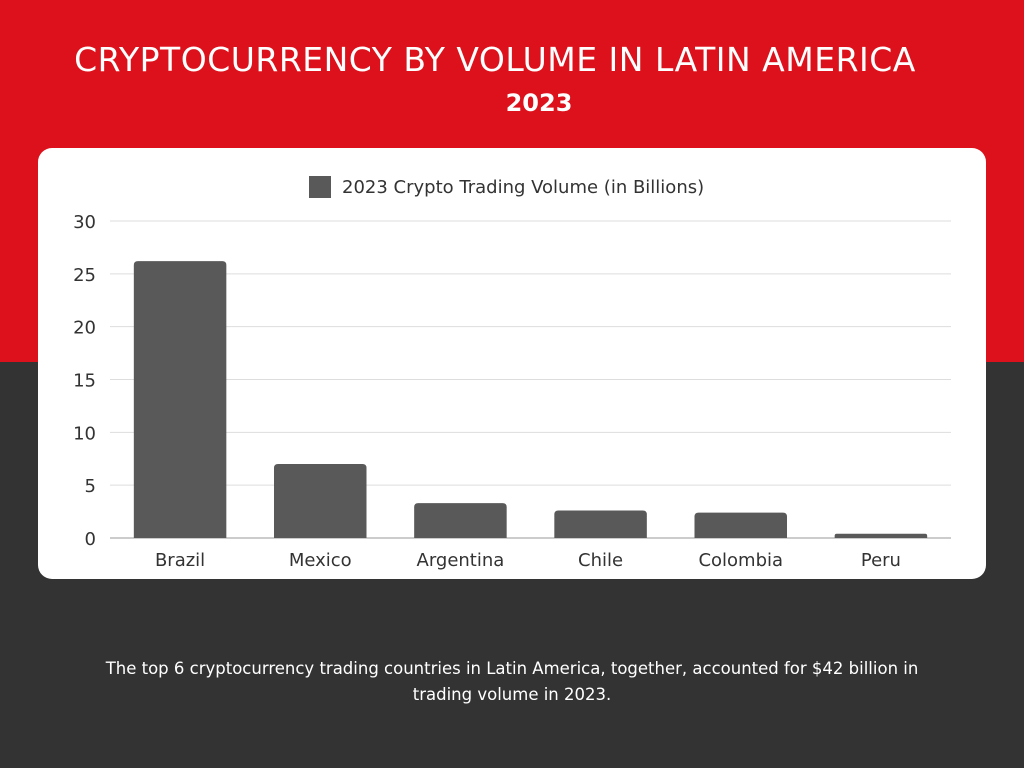 The width and height of the screenshot is (1024, 768). Describe the element at coordinates (180, 399) in the screenshot. I see `bar-brazil` at that location.